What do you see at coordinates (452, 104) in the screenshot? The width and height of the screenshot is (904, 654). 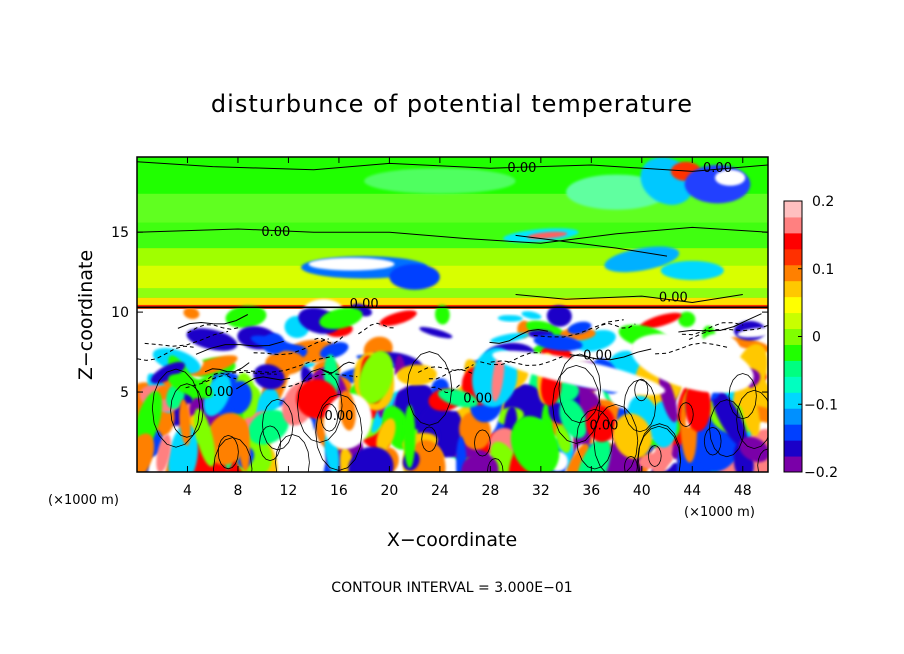 I see `chart-title: disturbunce of potential temperature` at bounding box center [452, 104].